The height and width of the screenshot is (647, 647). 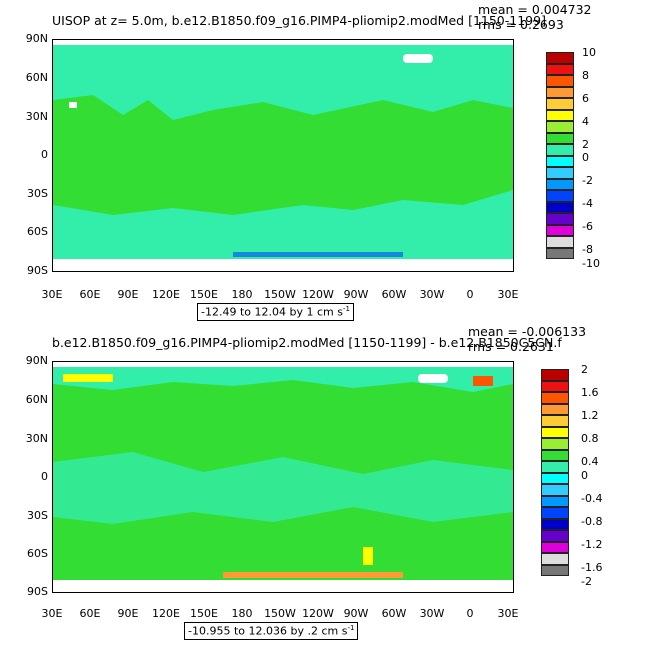 What do you see at coordinates (204, 294) in the screenshot?
I see `upper-lon-label: 150E` at bounding box center [204, 294].